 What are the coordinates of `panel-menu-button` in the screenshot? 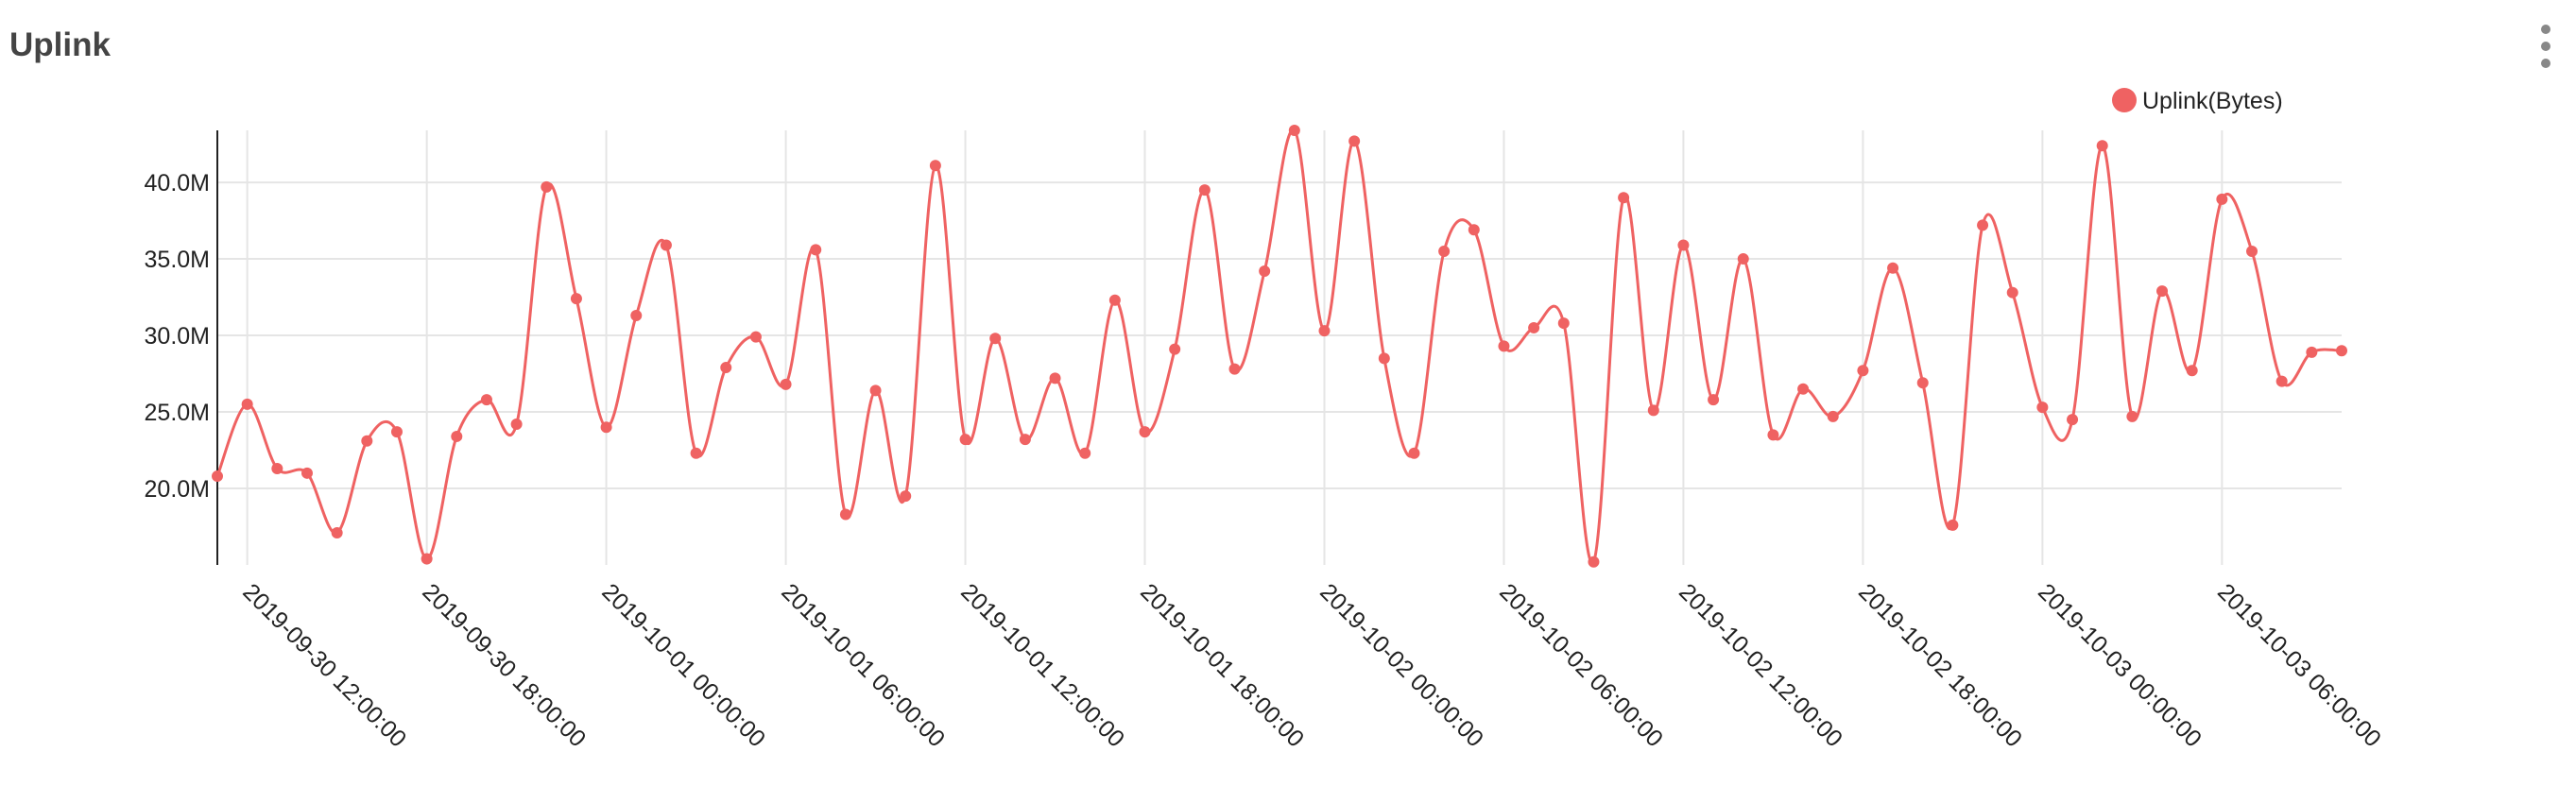 It's located at (2545, 46).